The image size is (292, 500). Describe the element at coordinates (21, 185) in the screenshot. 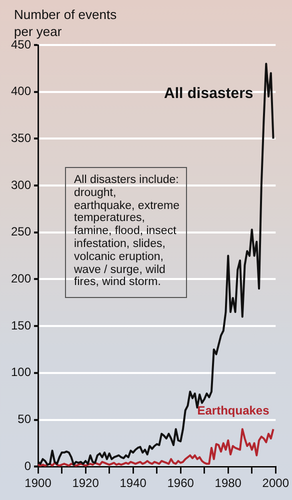

I see `y-tick-label: 300` at that location.